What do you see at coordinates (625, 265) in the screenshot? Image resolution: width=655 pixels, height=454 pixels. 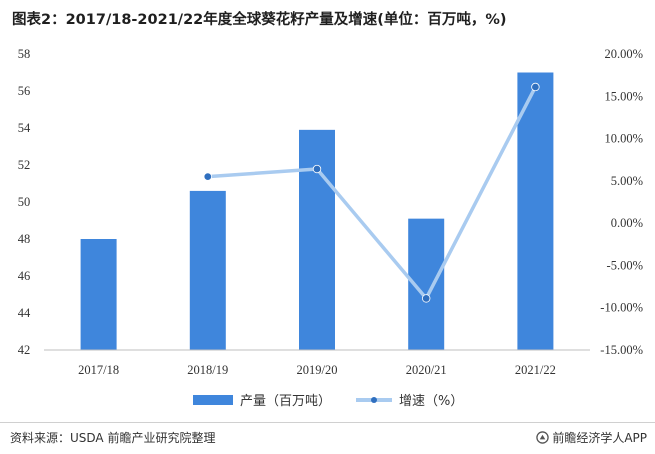 I see `right-tick-label: -5.00%` at bounding box center [625, 265].